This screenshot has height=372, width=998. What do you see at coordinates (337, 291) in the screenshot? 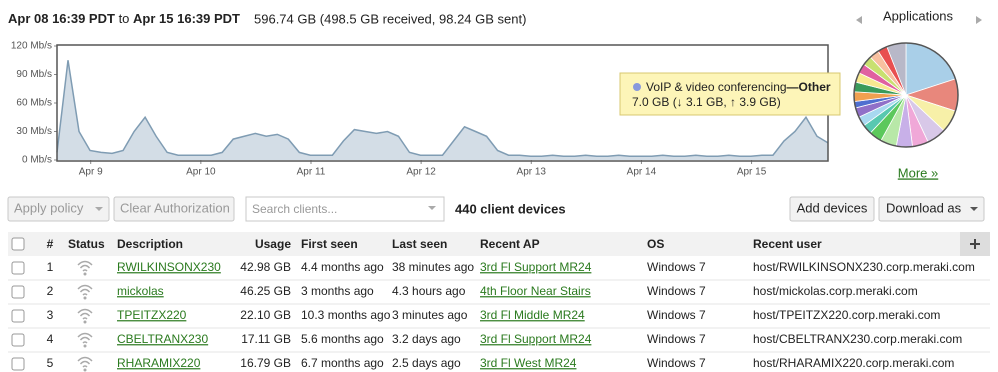
I see `cell: 3 months ago` at bounding box center [337, 291].